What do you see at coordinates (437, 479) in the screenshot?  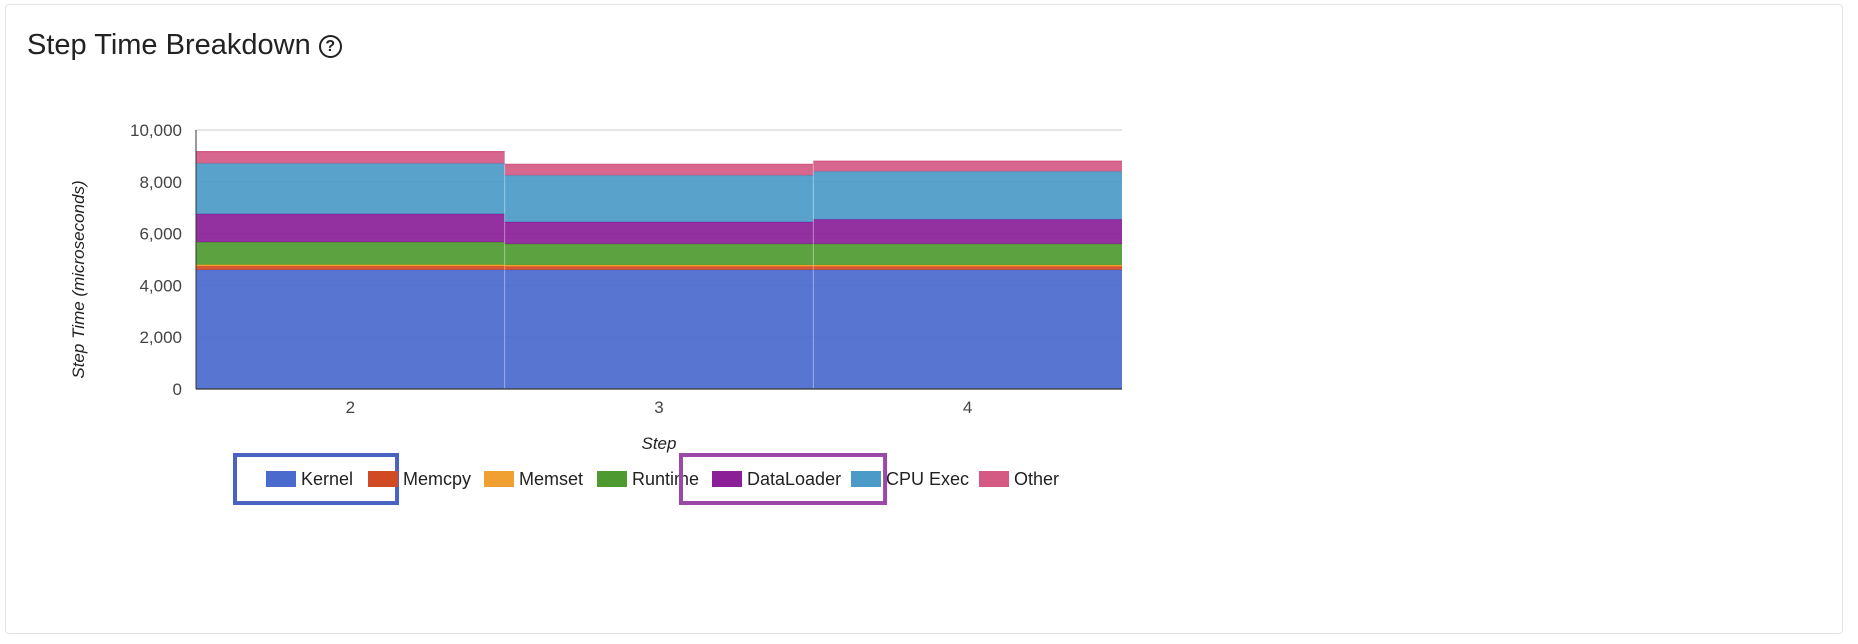 I see `legend-label: Memcpy` at bounding box center [437, 479].